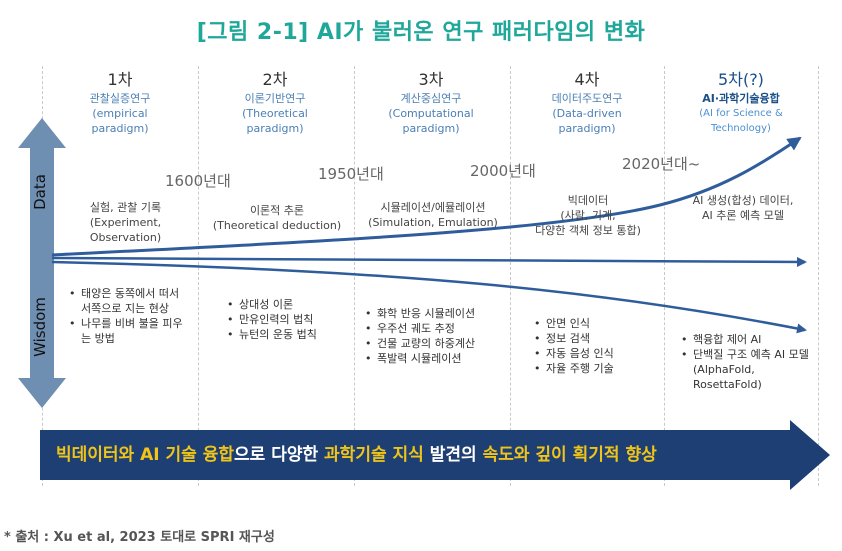 The height and width of the screenshot is (551, 842). I want to click on list-item: 나무를 비벼 불을 피우는 방법, so click(127, 331).